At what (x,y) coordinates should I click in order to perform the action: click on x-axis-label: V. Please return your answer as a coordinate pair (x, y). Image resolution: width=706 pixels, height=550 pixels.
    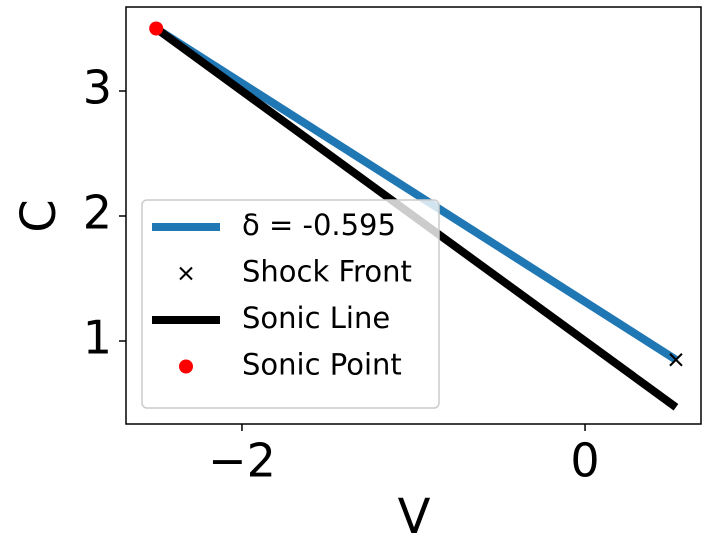
    Looking at the image, I should click on (414, 517).